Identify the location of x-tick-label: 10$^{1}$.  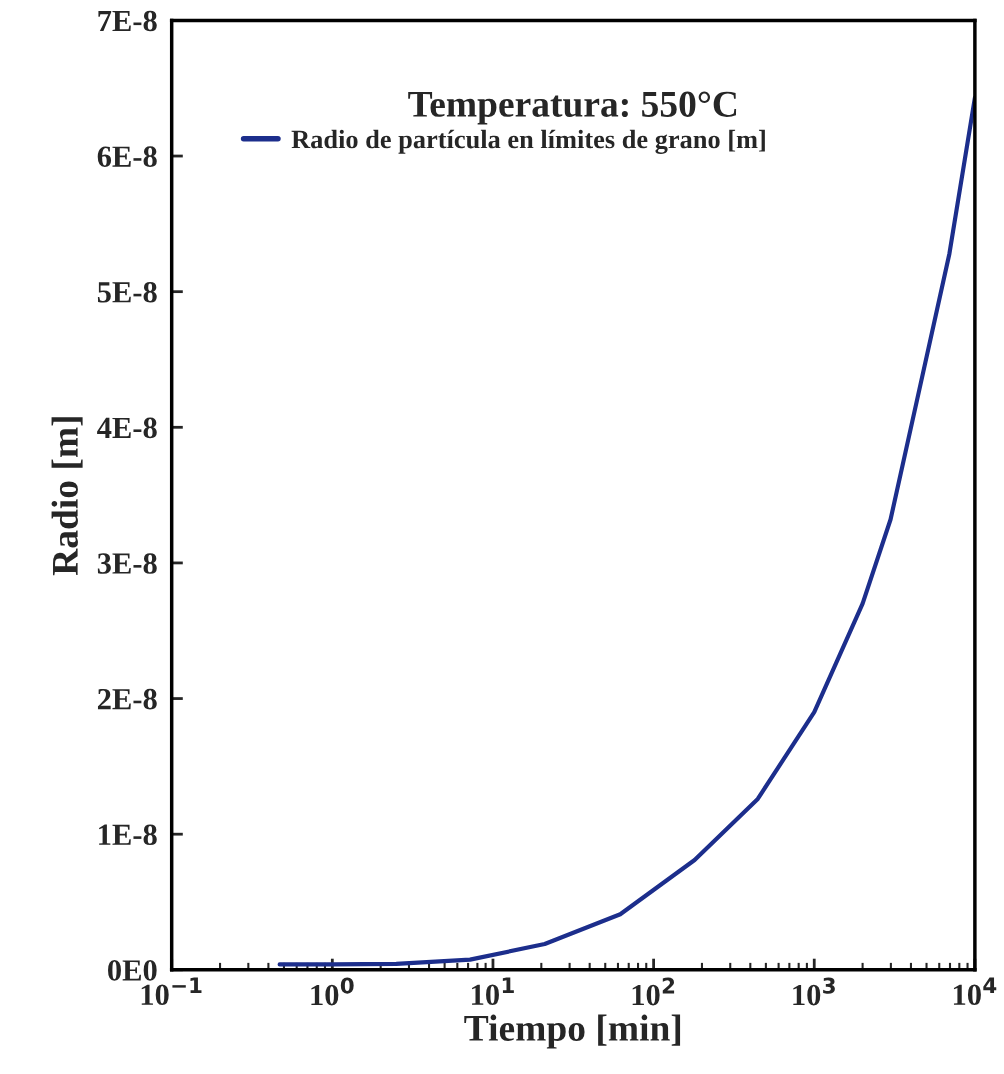
(493, 991).